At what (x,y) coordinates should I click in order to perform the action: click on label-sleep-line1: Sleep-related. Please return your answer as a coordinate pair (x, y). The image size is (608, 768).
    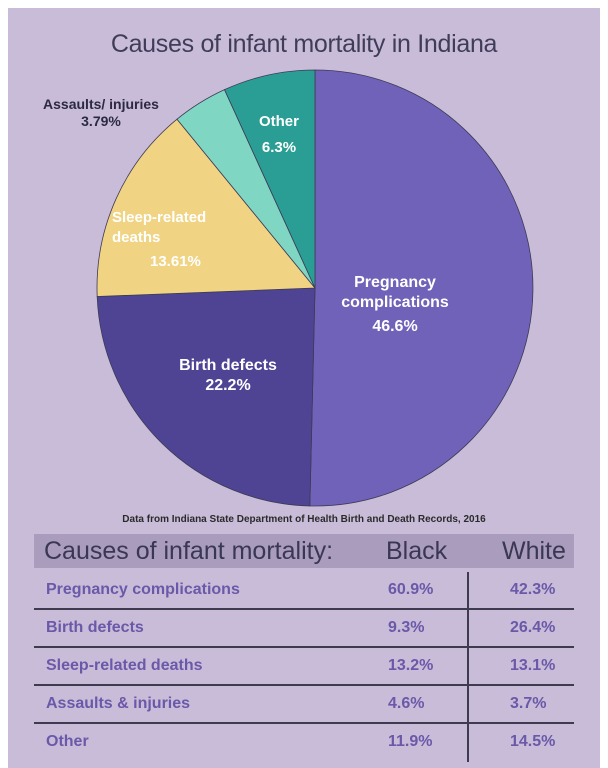
    Looking at the image, I should click on (159, 217).